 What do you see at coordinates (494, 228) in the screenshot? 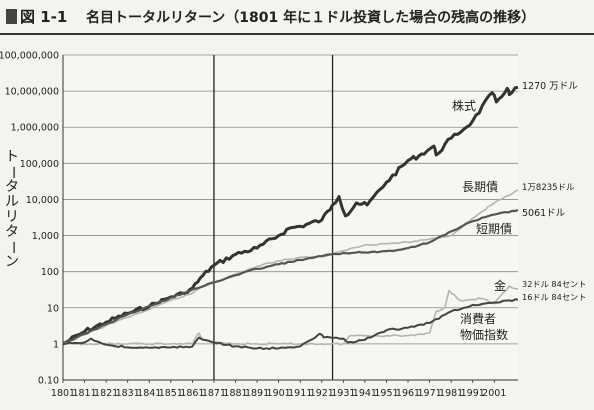
I see `series-name-label: 短期債` at bounding box center [494, 228].